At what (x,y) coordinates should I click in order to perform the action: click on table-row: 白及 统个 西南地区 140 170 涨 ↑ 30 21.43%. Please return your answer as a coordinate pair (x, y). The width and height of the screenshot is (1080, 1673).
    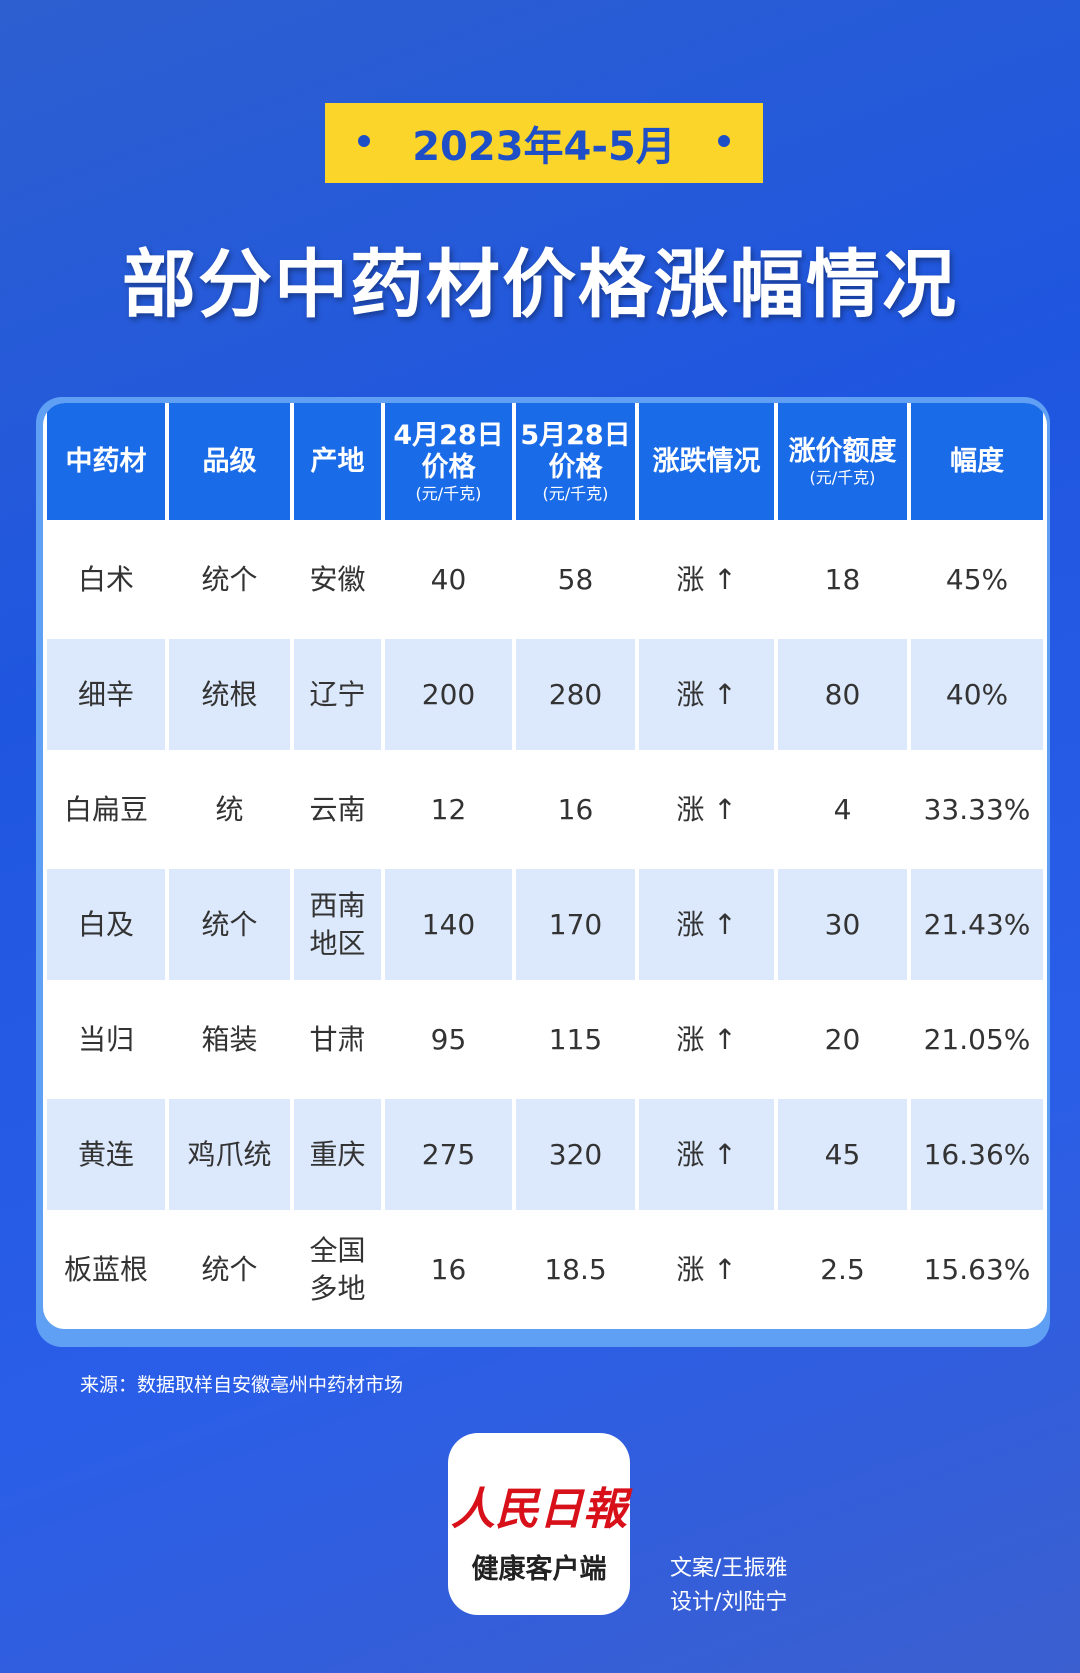
    Looking at the image, I should click on (545, 926).